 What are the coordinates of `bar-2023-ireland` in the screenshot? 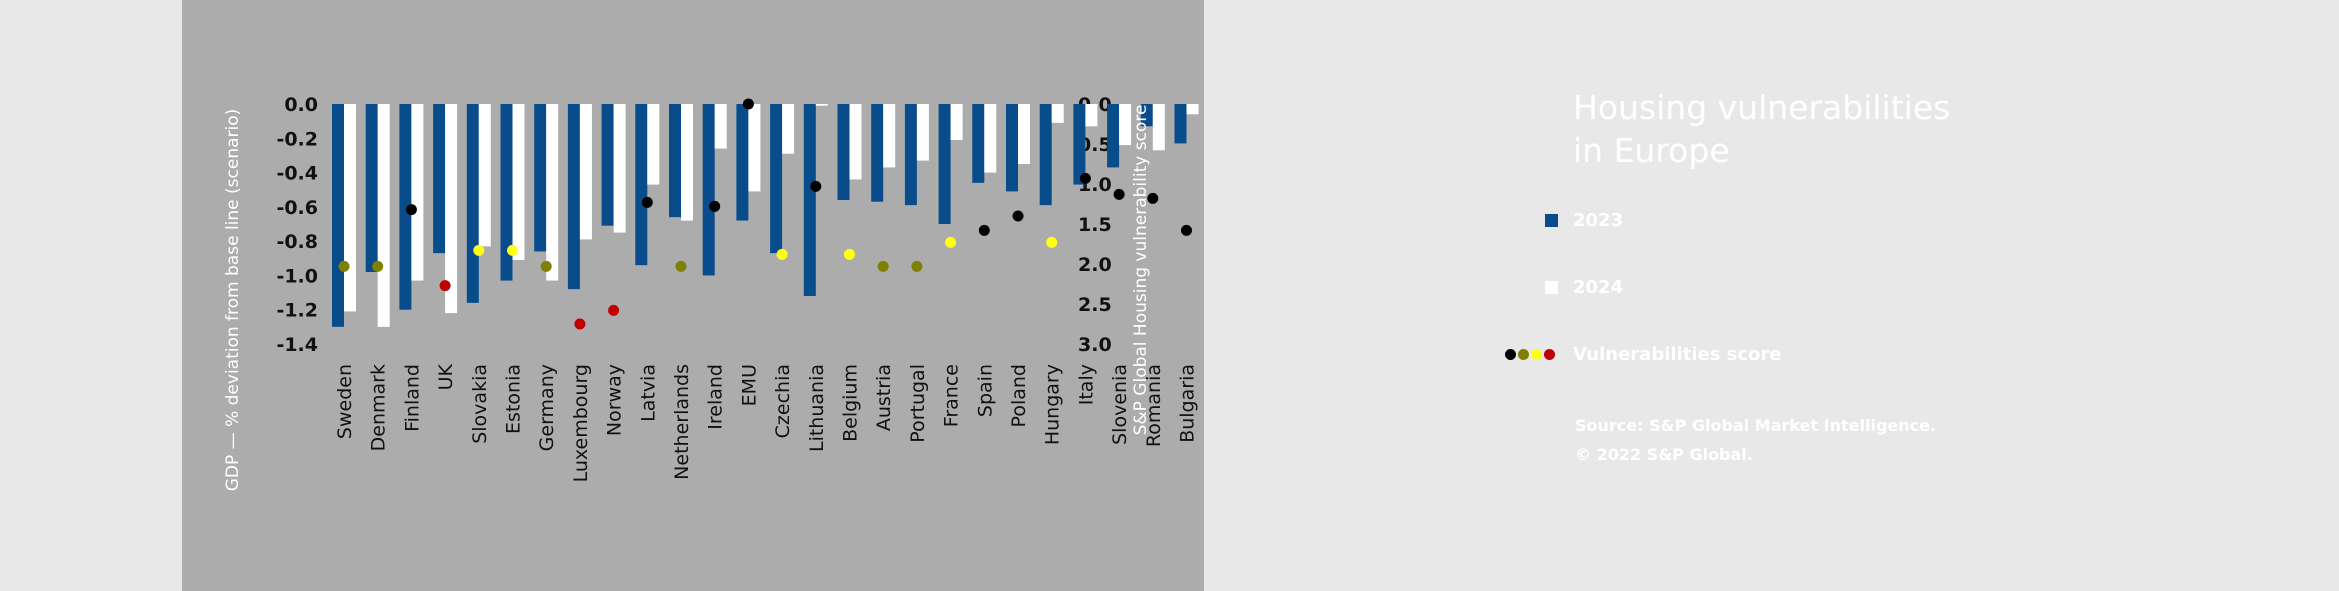 It's located at (708, 190).